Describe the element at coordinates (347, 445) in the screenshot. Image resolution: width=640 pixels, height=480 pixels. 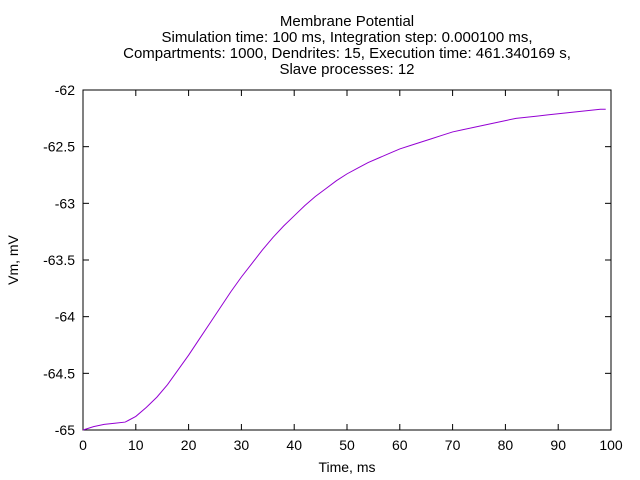
I see `x-tick-label: 50` at that location.